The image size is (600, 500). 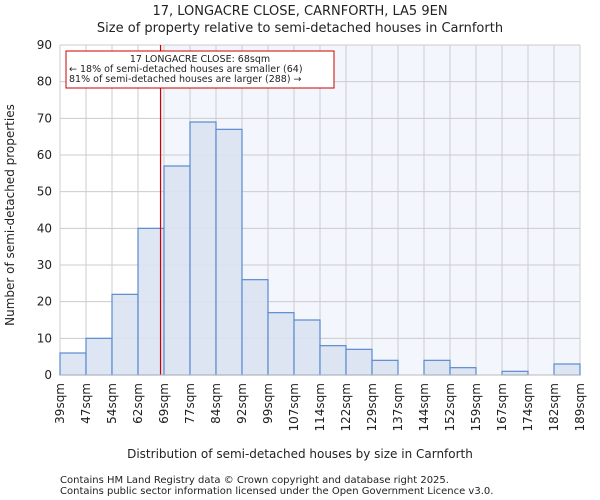 I want to click on x-tick-label: 122sqm, so click(x=346, y=407).